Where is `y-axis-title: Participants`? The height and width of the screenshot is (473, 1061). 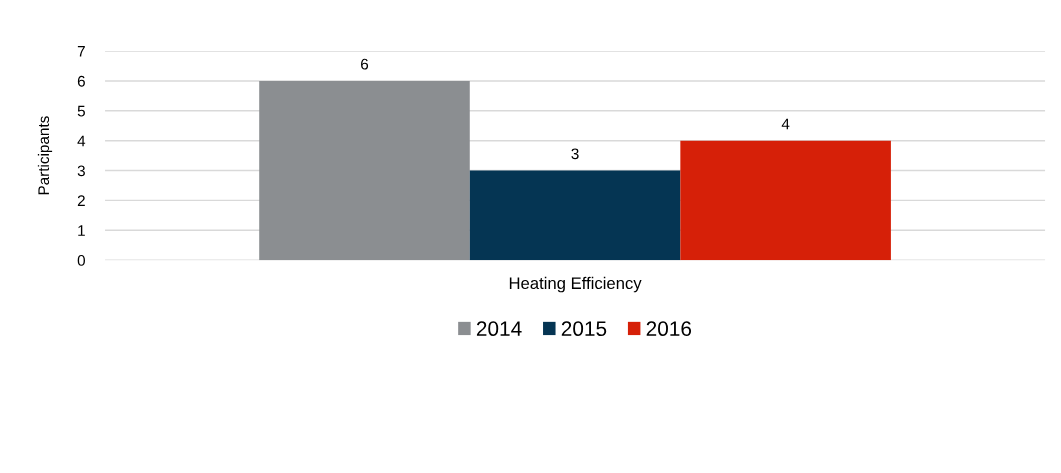 y-axis-title: Participants is located at coordinates (45, 155).